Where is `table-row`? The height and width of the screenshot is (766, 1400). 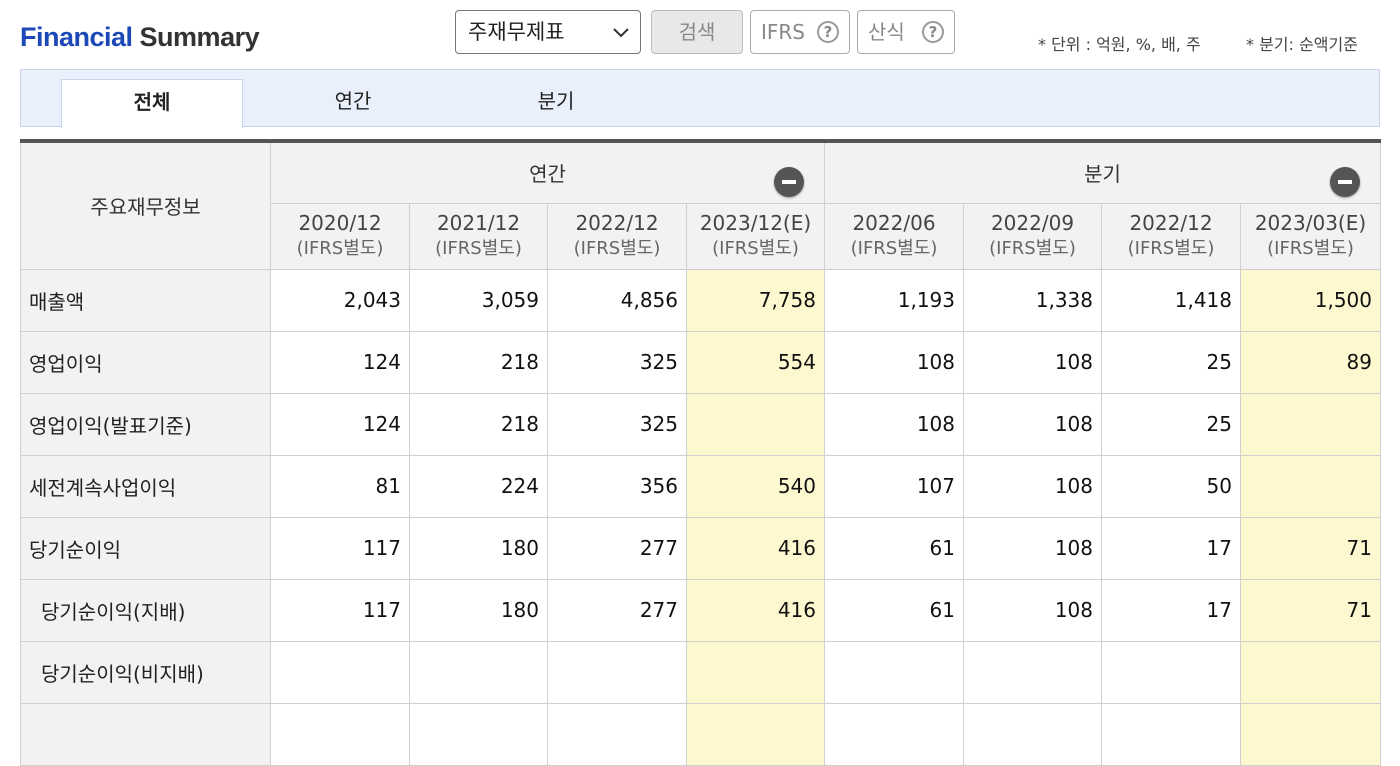
table-row is located at coordinates (700, 734).